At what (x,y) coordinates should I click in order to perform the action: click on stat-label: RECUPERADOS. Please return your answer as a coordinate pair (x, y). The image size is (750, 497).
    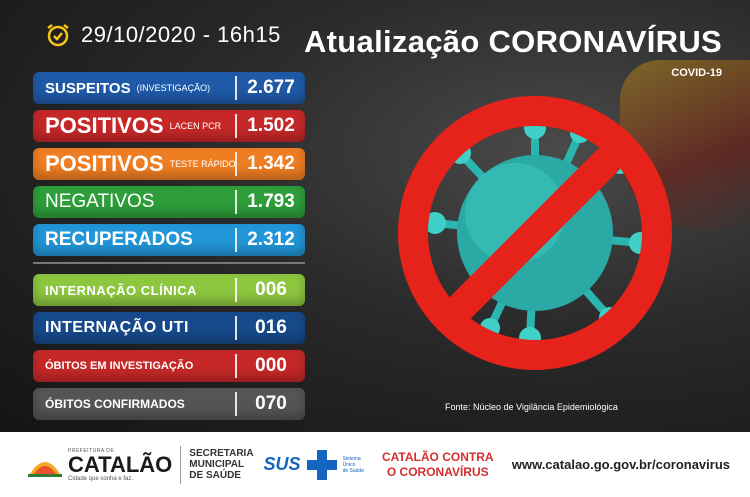
    Looking at the image, I should click on (119, 239).